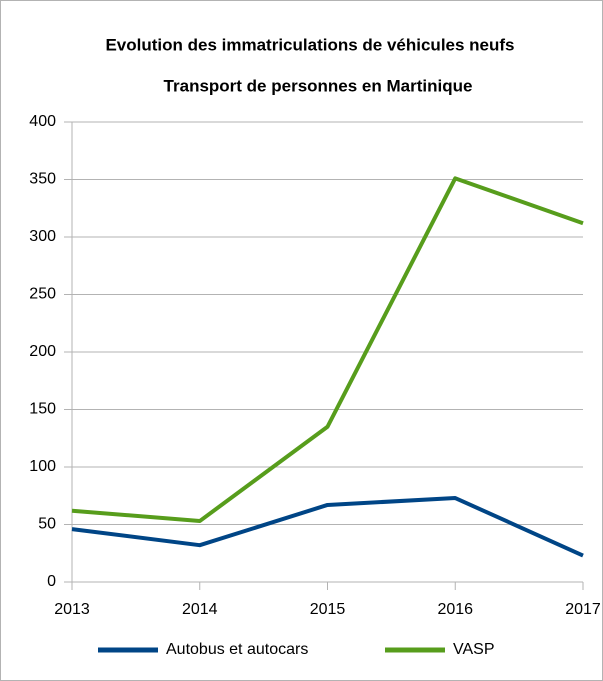  Describe the element at coordinates (42, 179) in the screenshot. I see `y-tick-label: 350` at that location.